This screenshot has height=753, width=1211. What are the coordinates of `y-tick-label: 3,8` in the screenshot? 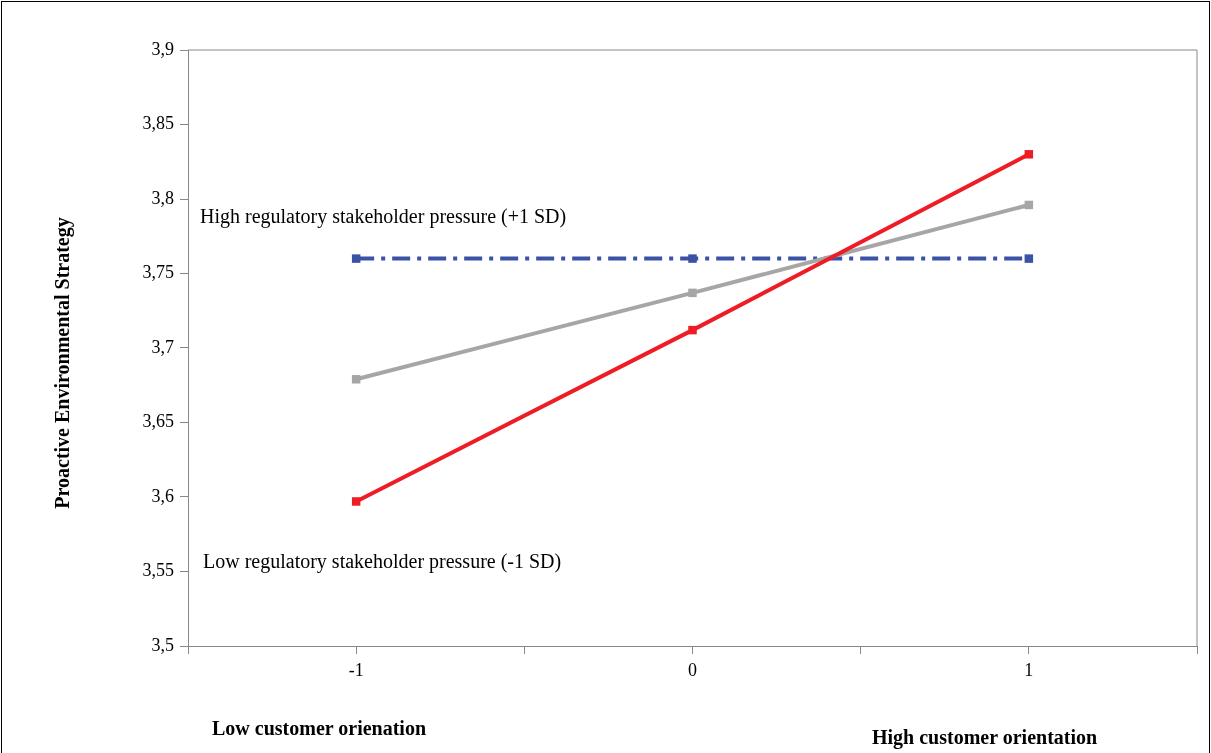 It's located at (162, 197).